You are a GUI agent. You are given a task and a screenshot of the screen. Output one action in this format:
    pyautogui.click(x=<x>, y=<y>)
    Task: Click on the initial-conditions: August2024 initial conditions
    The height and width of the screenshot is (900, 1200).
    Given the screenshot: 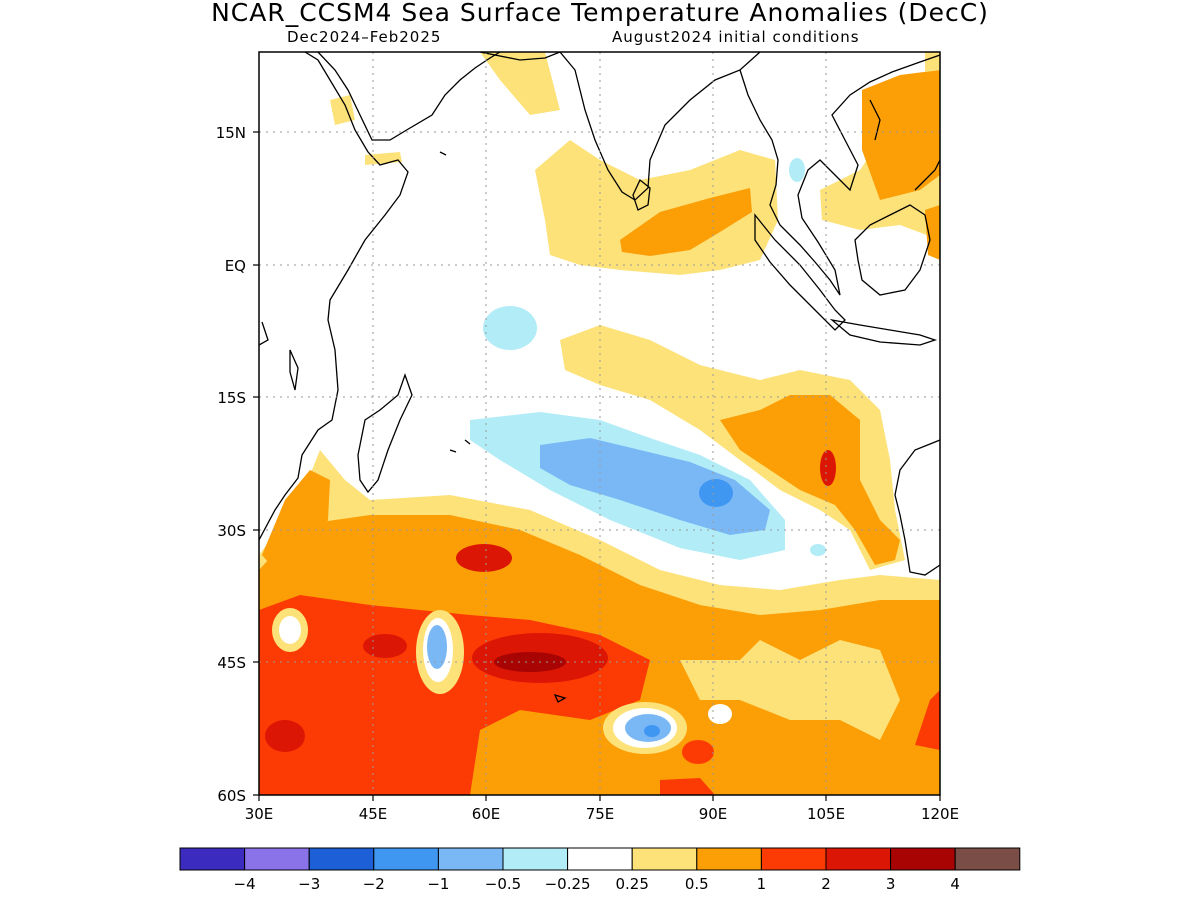 What is the action you would take?
    pyautogui.click(x=736, y=37)
    